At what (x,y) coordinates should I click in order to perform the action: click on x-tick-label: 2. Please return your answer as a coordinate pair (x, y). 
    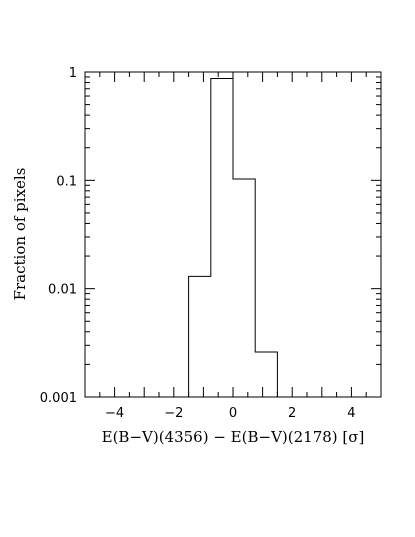
    Looking at the image, I should click on (292, 413).